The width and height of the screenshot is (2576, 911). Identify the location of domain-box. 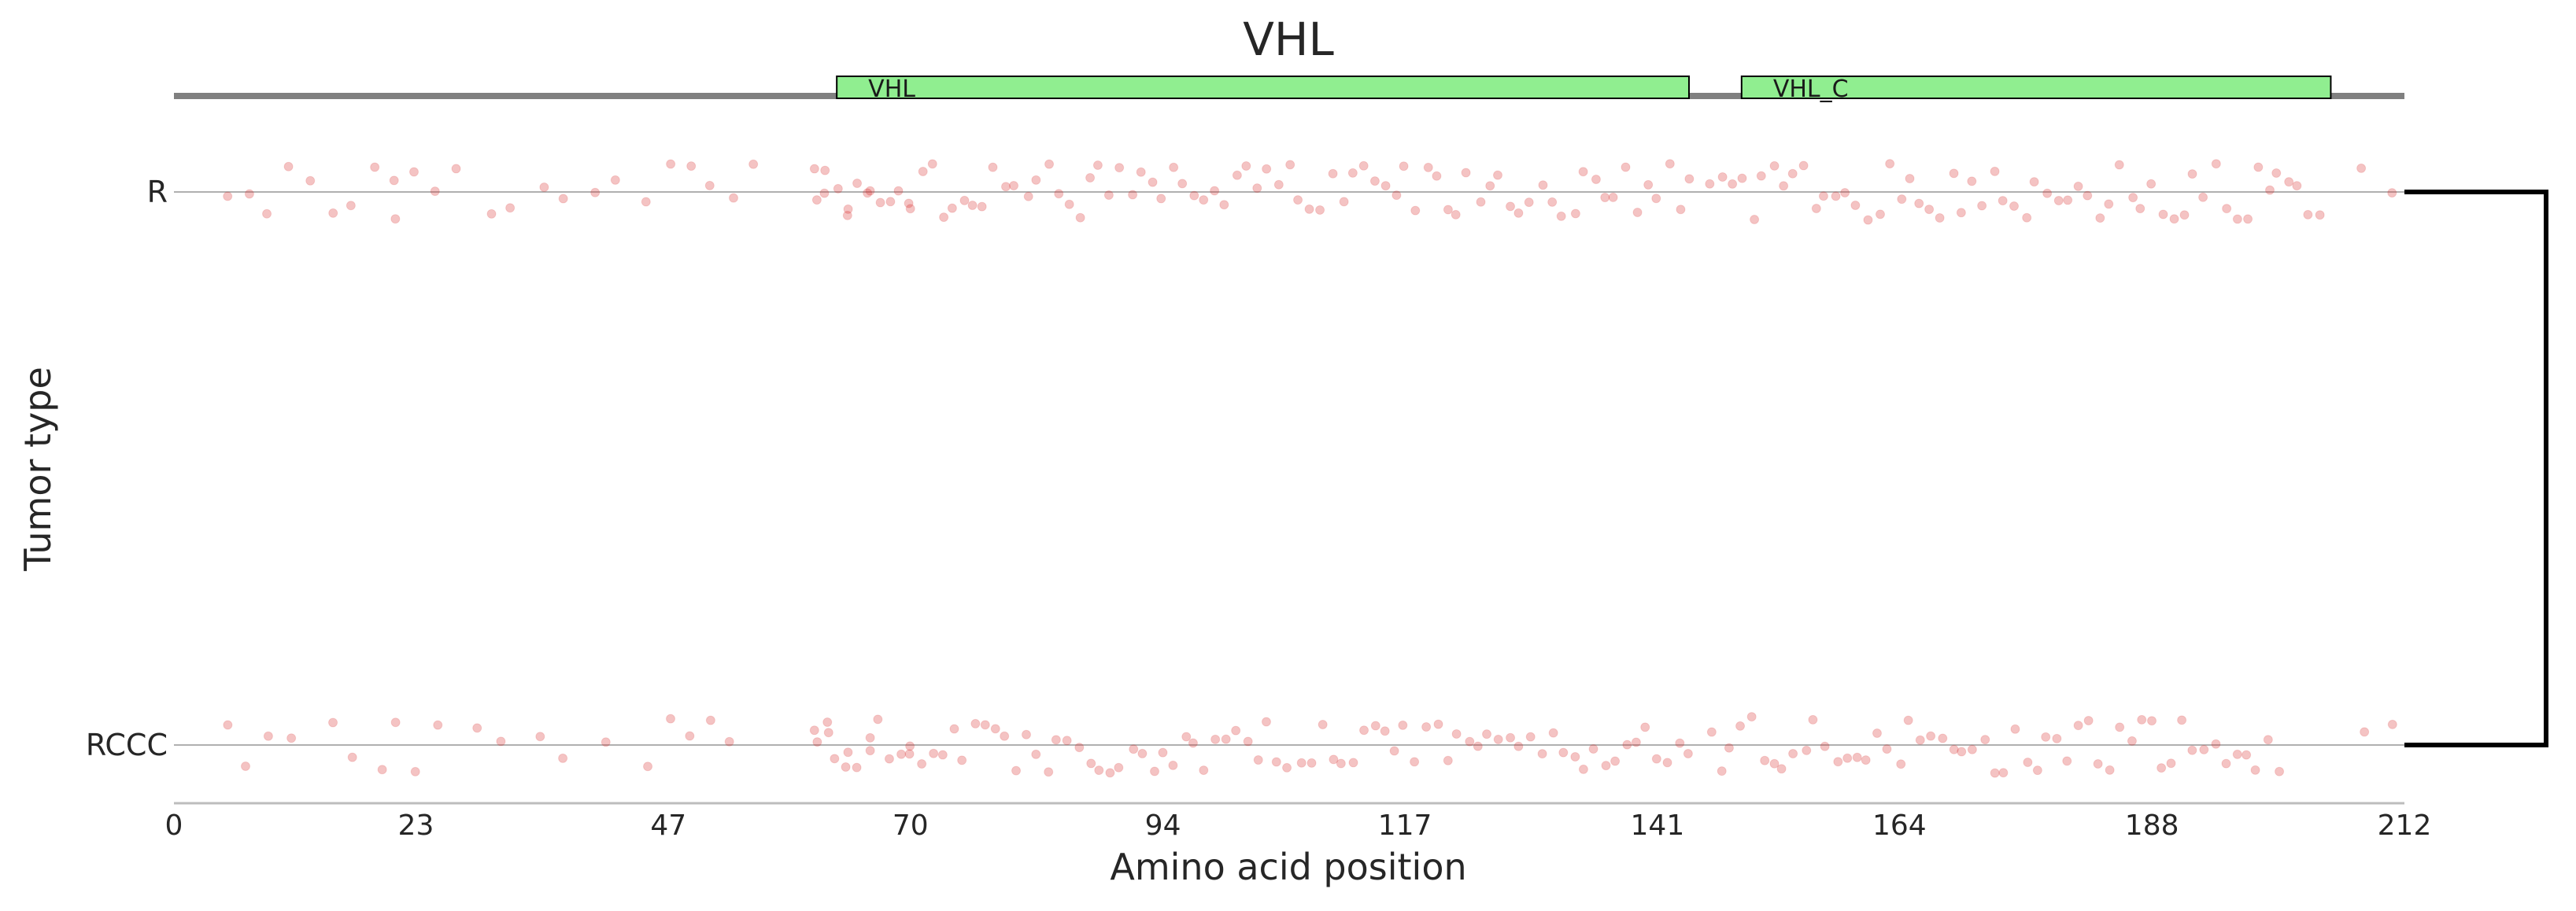
(2036, 87).